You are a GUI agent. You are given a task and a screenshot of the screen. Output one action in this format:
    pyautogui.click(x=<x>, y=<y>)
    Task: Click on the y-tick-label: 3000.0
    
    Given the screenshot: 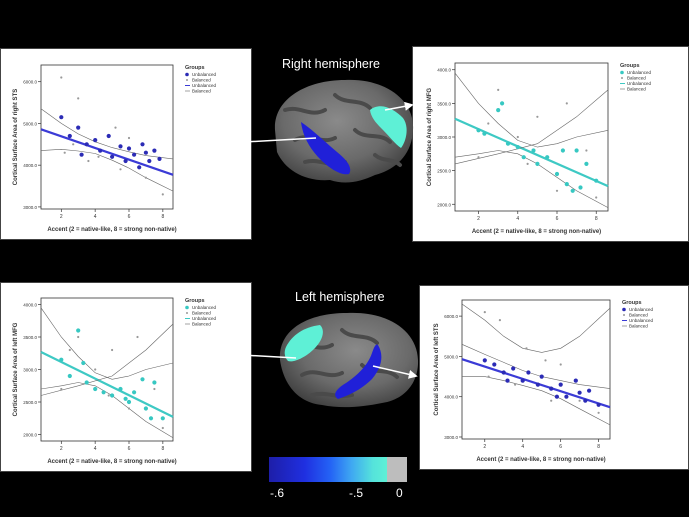 What is the action you would take?
    pyautogui.click(x=451, y=437)
    